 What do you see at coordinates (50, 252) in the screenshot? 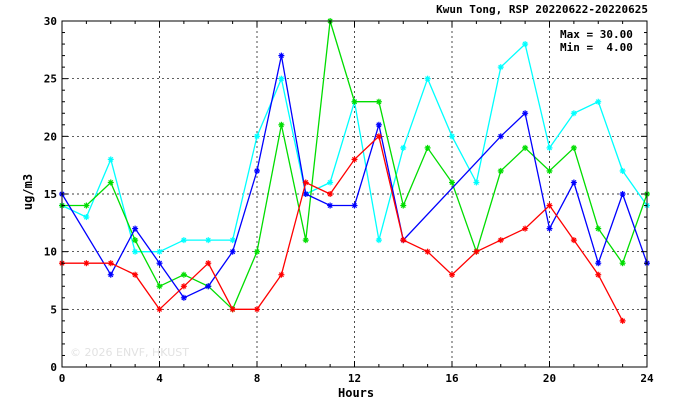
I see `y-tick-label: 10` at bounding box center [50, 252].